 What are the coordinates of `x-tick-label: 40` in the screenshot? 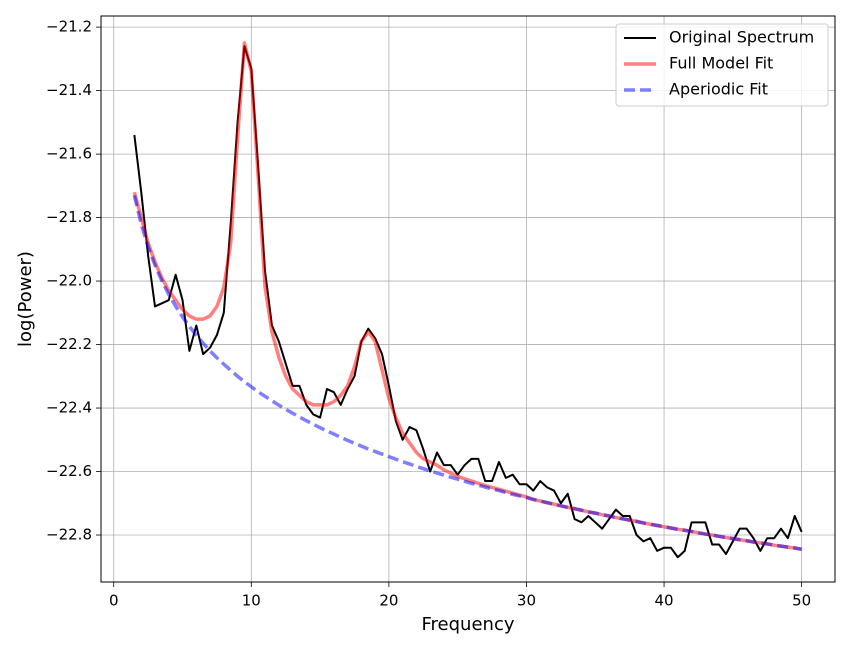 It's located at (664, 601).